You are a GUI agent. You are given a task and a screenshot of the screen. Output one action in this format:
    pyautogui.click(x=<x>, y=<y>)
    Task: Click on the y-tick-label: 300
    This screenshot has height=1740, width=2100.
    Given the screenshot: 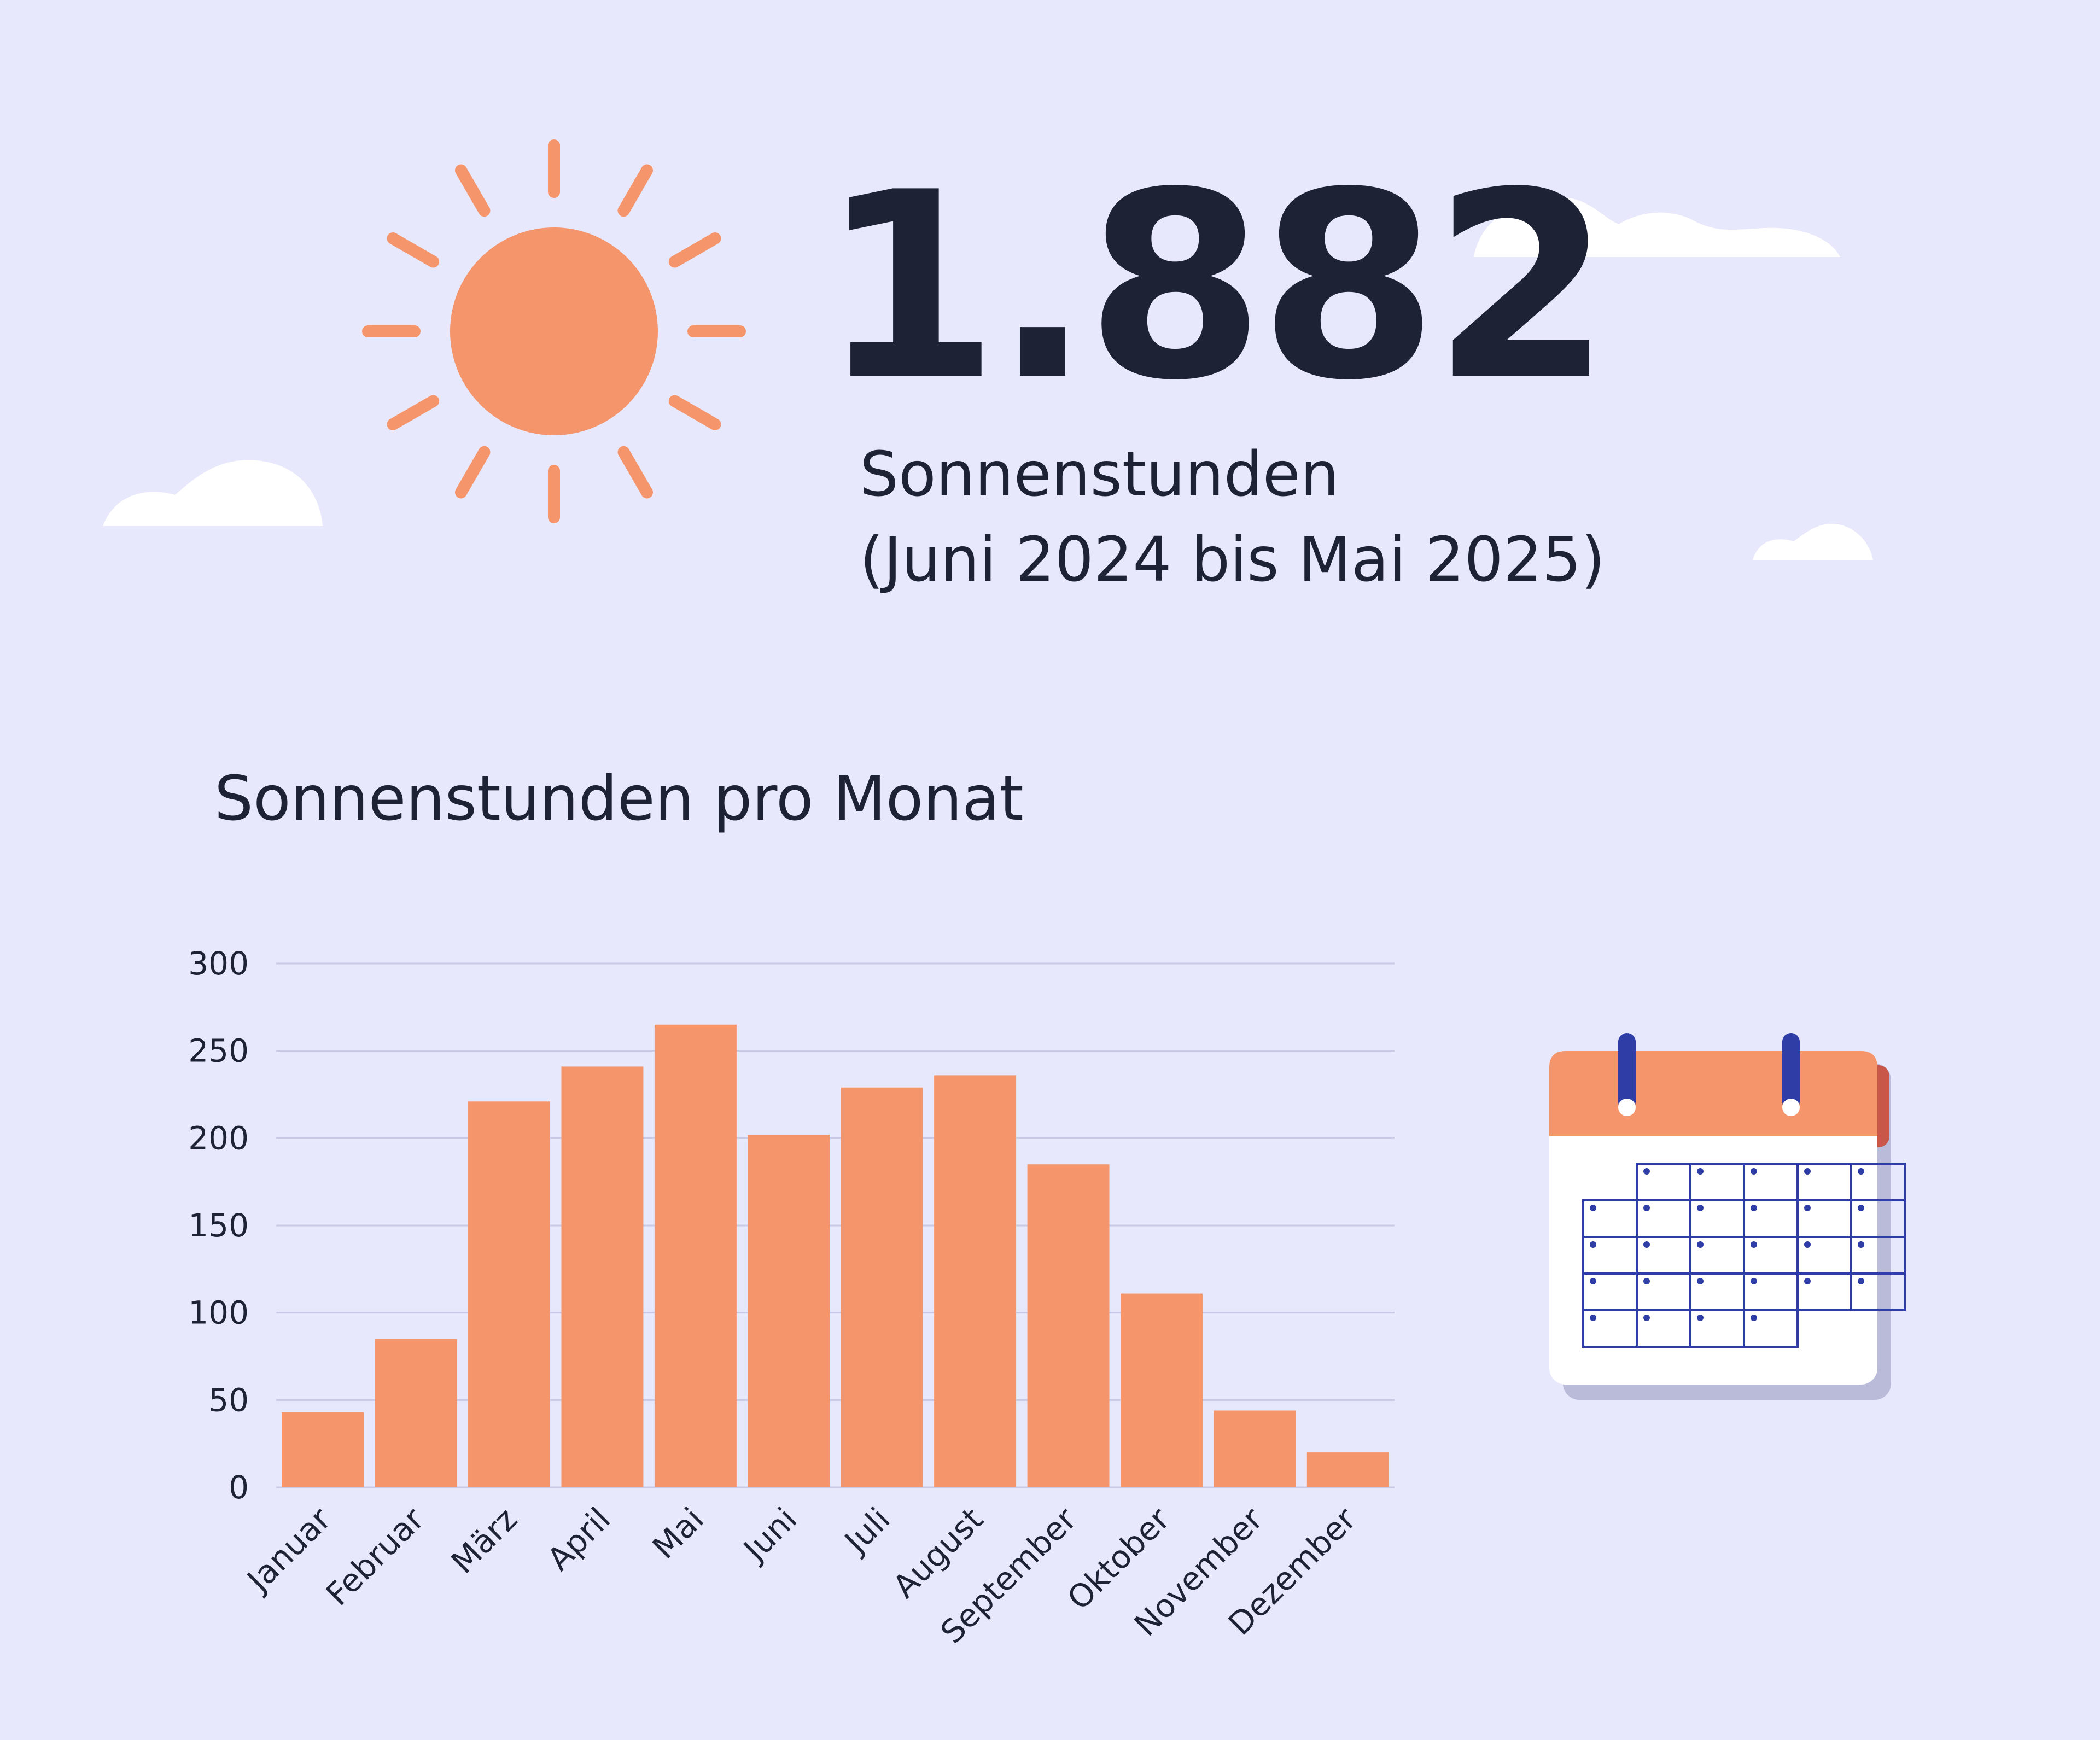 What is the action you would take?
    pyautogui.click(x=218, y=963)
    